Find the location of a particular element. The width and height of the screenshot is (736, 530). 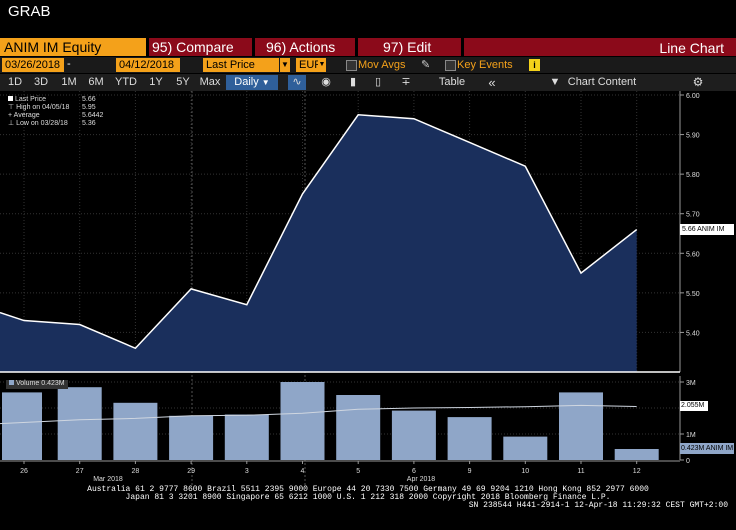

price-tag: 5.66 ANIM IM is located at coordinates (707, 229).